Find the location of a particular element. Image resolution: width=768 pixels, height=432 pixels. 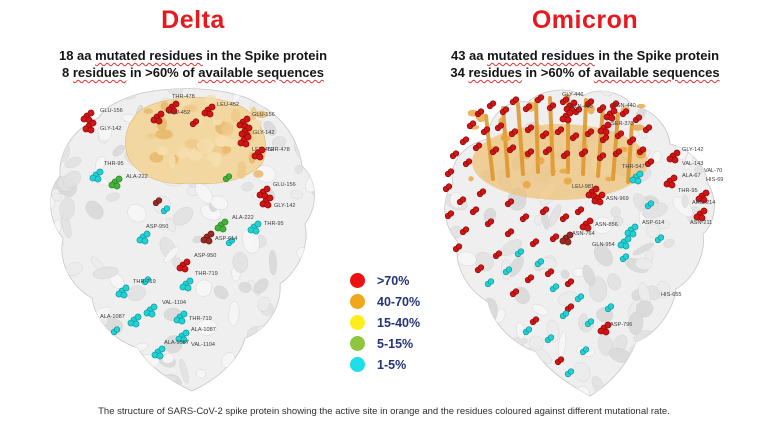

legend-item-label: 1-5% is located at coordinates (392, 364).